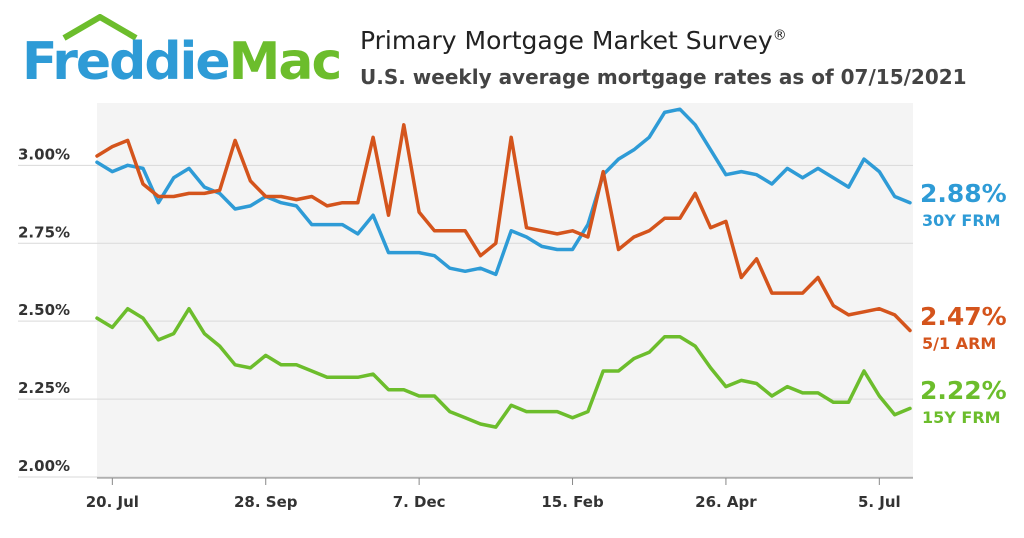  Describe the element at coordinates (779, 35) in the screenshot. I see `registered-mark: ®` at that location.